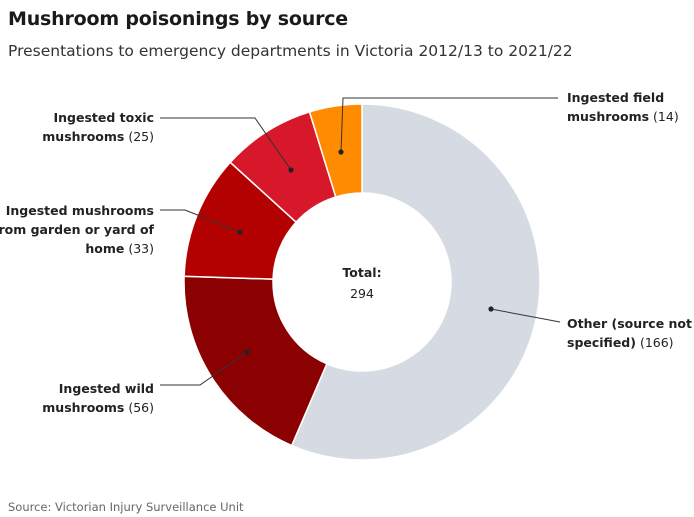 This screenshot has width=694, height=517. Describe the element at coordinates (664, 116) in the screenshot. I see `slice-value: (14)` at that location.